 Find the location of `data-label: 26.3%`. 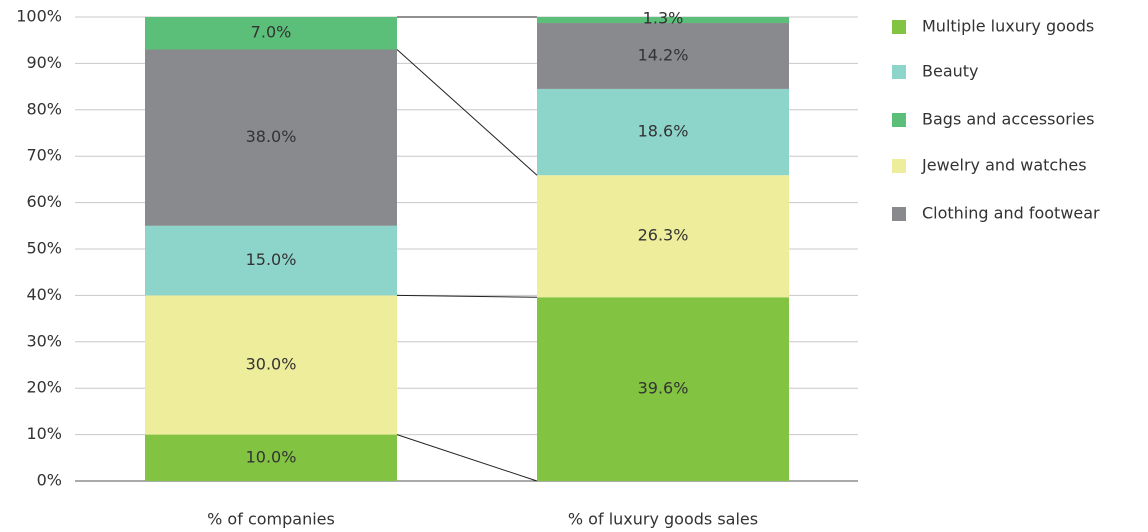

data-label: 26.3% is located at coordinates (663, 235).